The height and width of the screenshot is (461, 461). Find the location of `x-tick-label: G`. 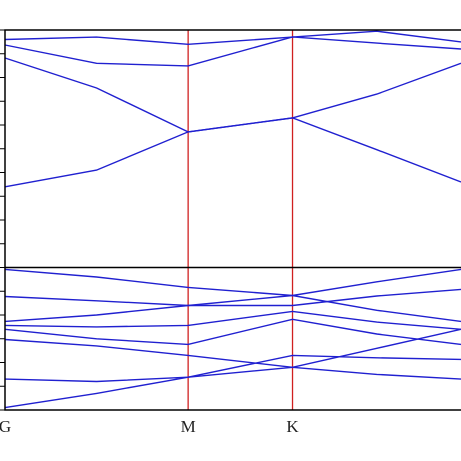

x-tick-label: G is located at coordinates (5, 426).